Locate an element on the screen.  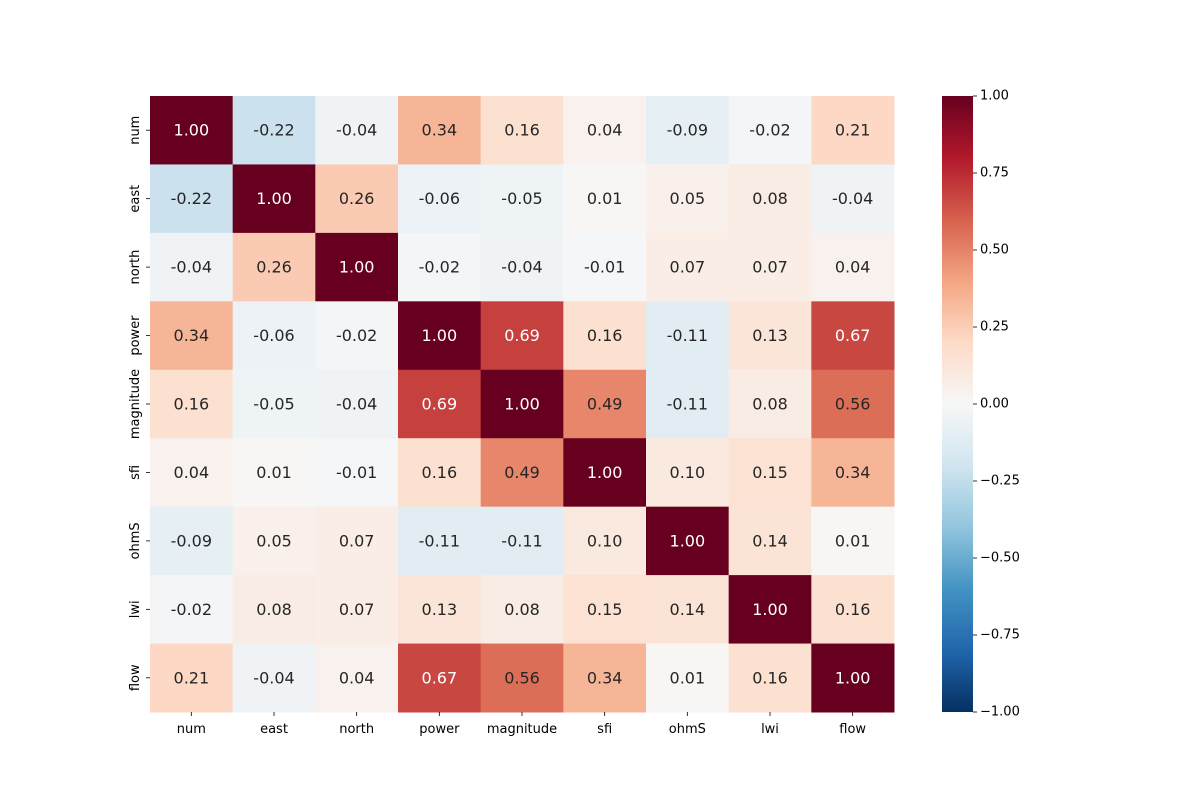
cell-value-label-east-power: -0.06 is located at coordinates (439, 198).